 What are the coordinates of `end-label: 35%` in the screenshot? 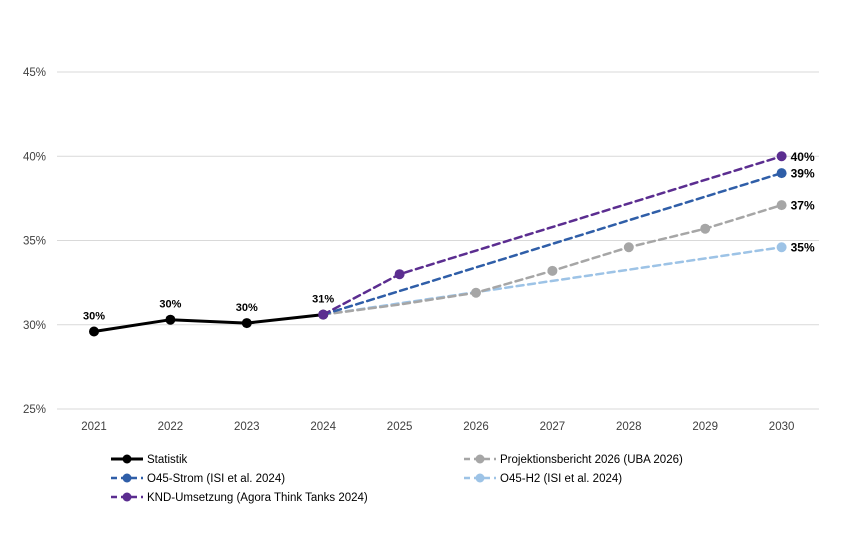 It's located at (803, 248).